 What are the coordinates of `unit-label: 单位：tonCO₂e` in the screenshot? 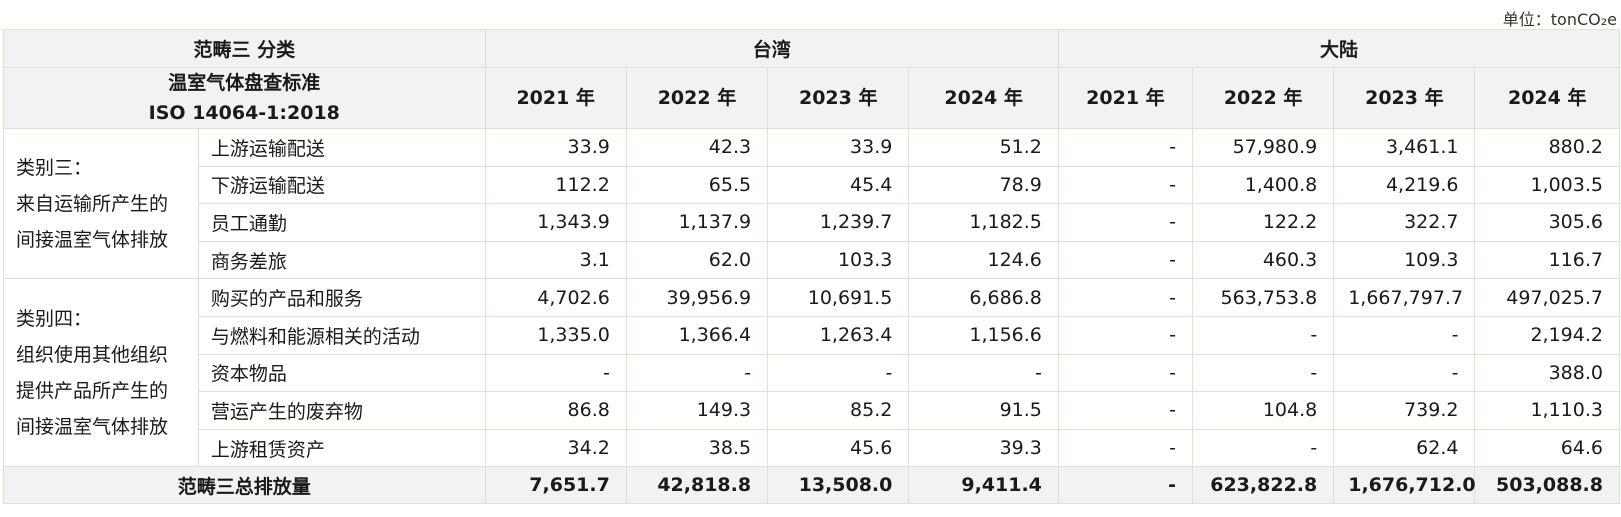 It's located at (1559, 19).